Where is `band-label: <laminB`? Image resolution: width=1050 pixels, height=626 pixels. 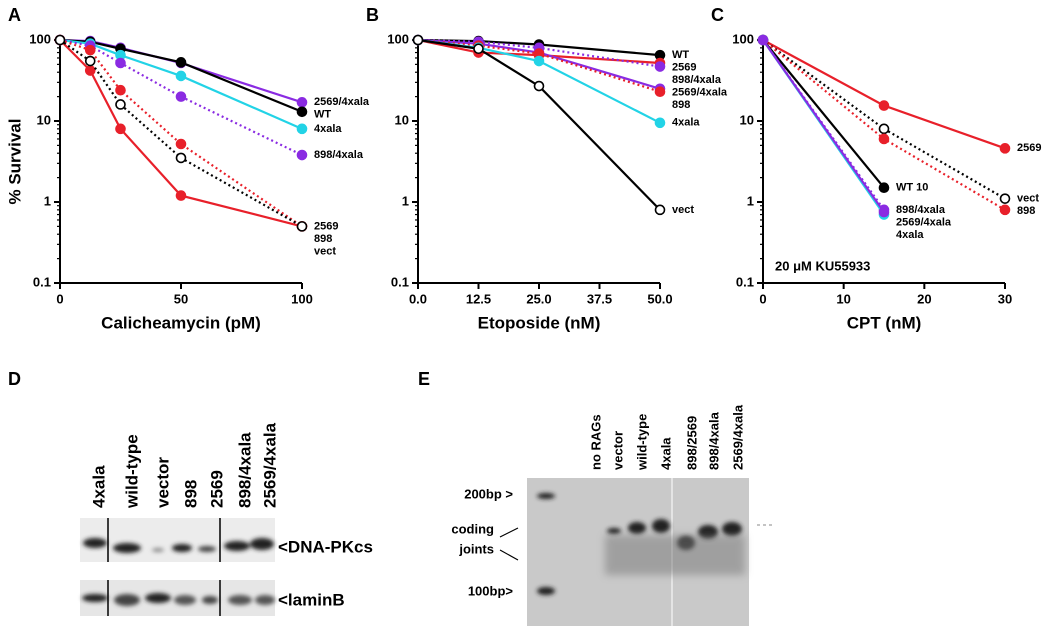
band-label: <laminB is located at coordinates (311, 599).